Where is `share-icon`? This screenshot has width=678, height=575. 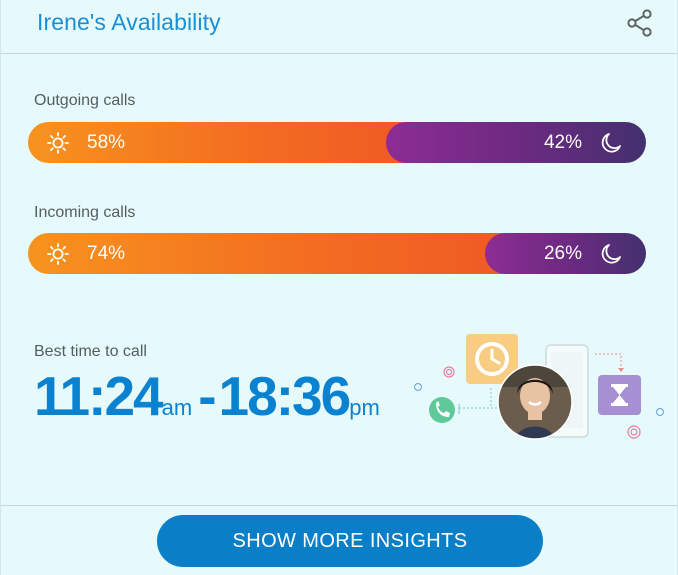
share-icon is located at coordinates (640, 23).